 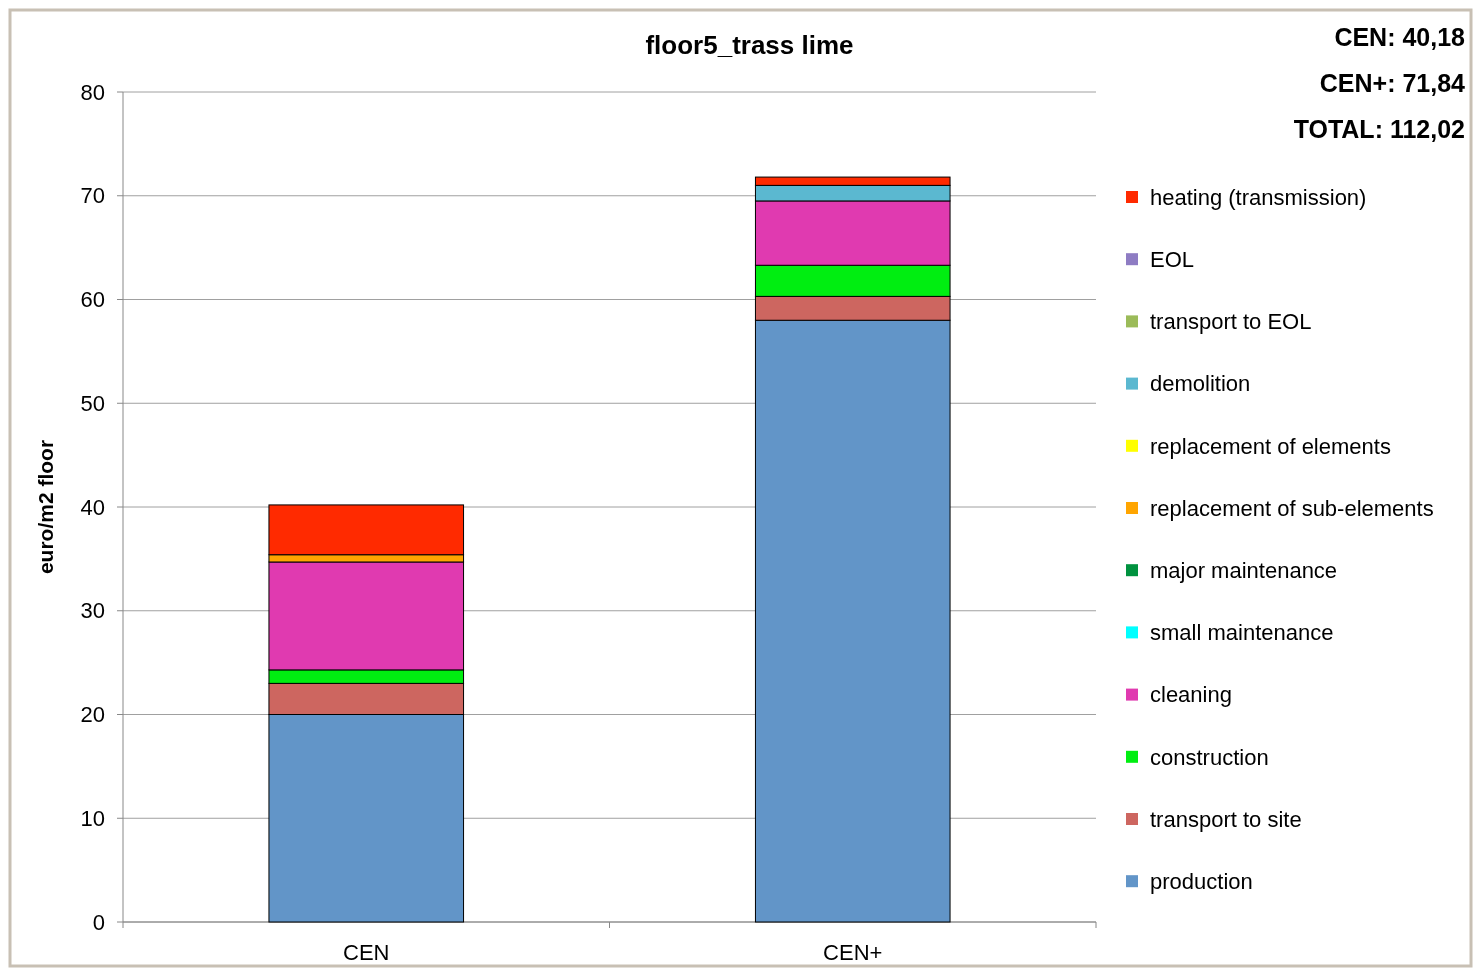 What do you see at coordinates (45, 507) in the screenshot?
I see `y-axis-title: euro/m2 floor` at bounding box center [45, 507].